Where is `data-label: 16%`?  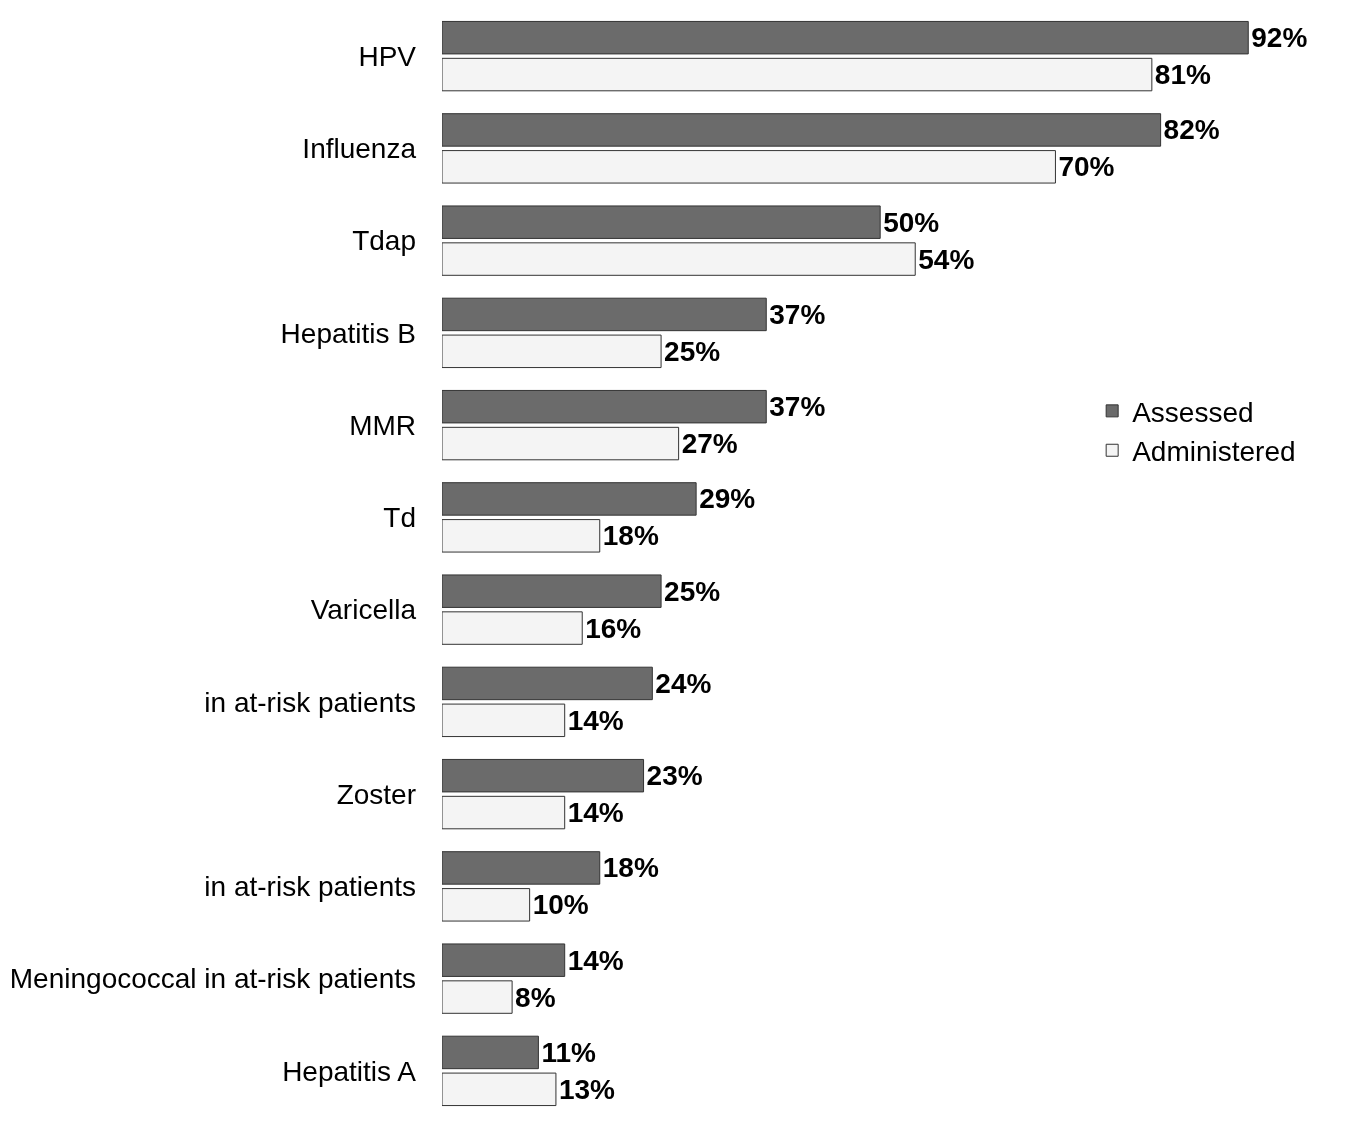 data-label: 16% is located at coordinates (613, 628).